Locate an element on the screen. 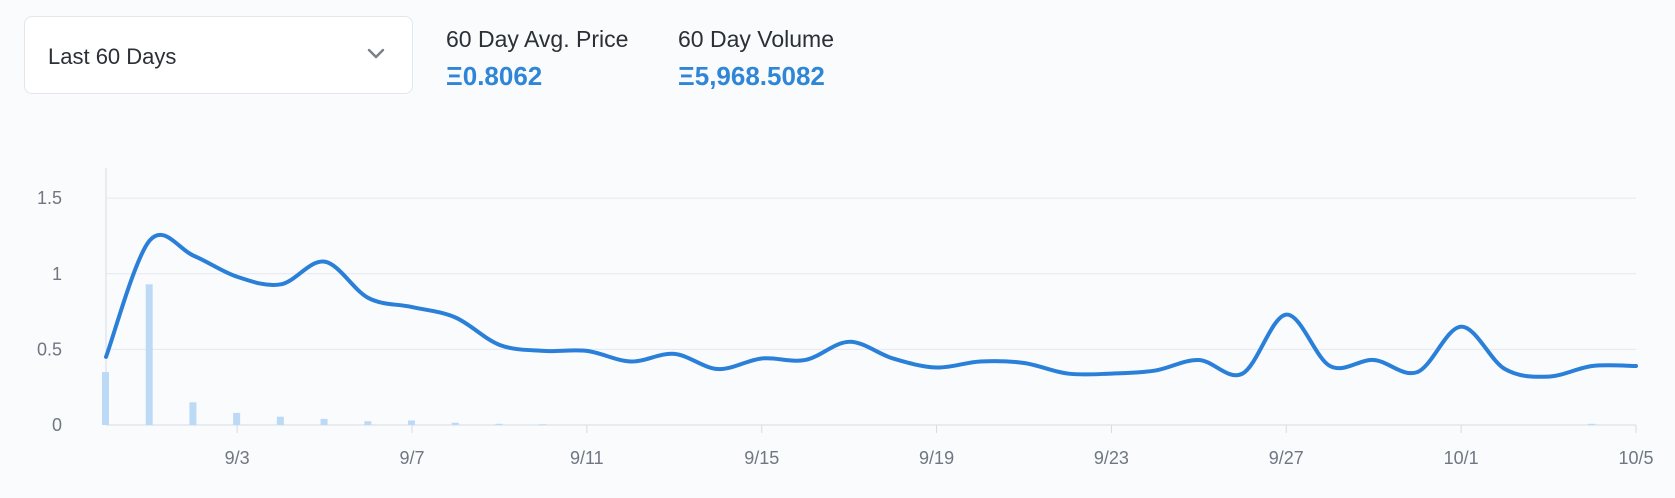 The image size is (1675, 498). x-tick-label: 9/7 is located at coordinates (411, 458).